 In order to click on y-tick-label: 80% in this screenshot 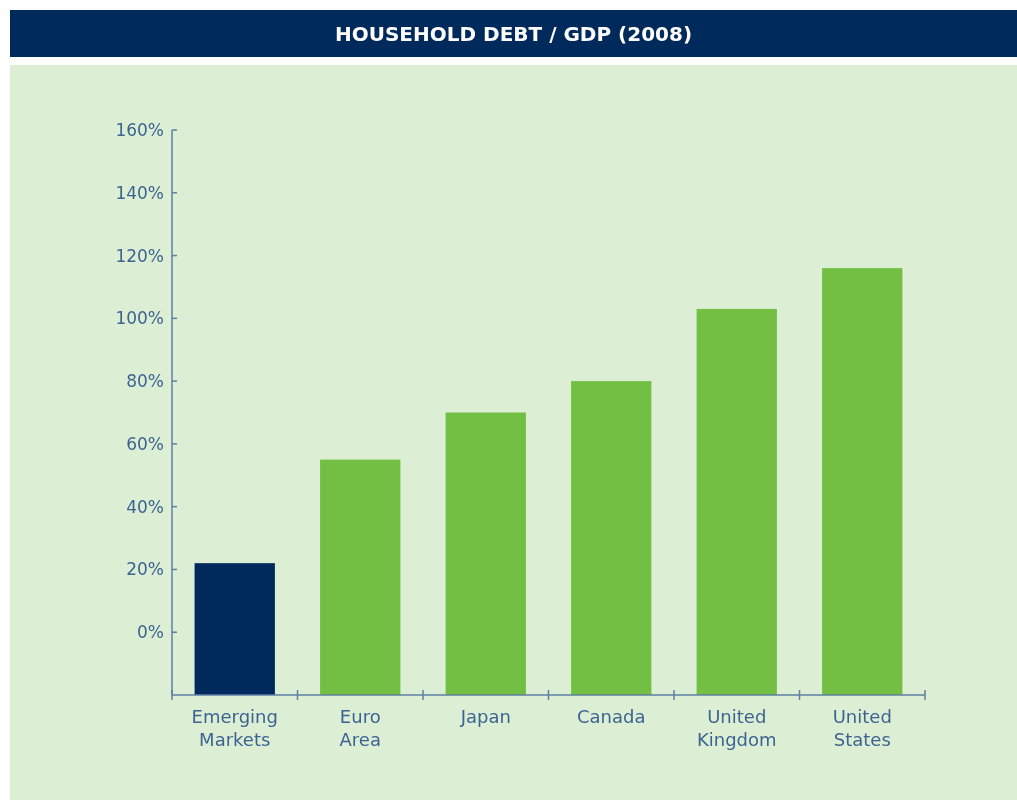, I will do `click(145, 381)`.